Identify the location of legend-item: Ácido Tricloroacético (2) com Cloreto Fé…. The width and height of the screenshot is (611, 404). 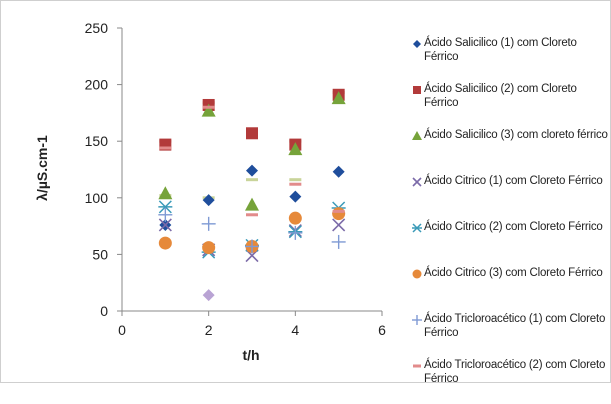
(510, 381).